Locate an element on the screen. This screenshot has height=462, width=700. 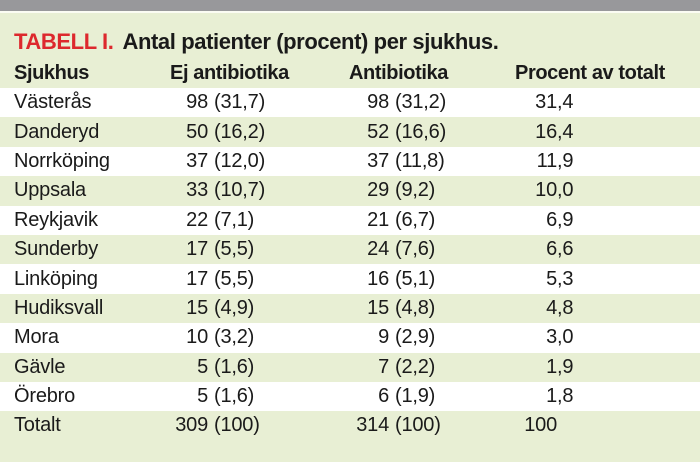
antibiotika-count: 37 is located at coordinates (378, 160).